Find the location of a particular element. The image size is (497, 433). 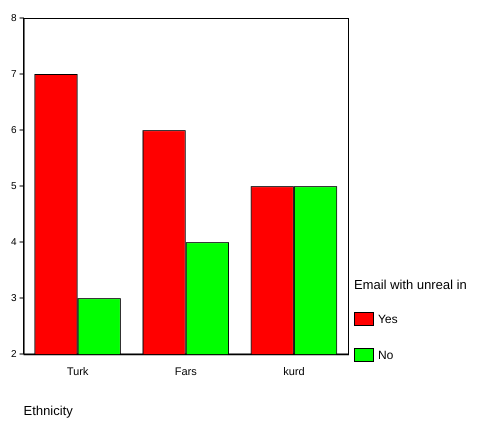

legend-label: No is located at coordinates (386, 355).